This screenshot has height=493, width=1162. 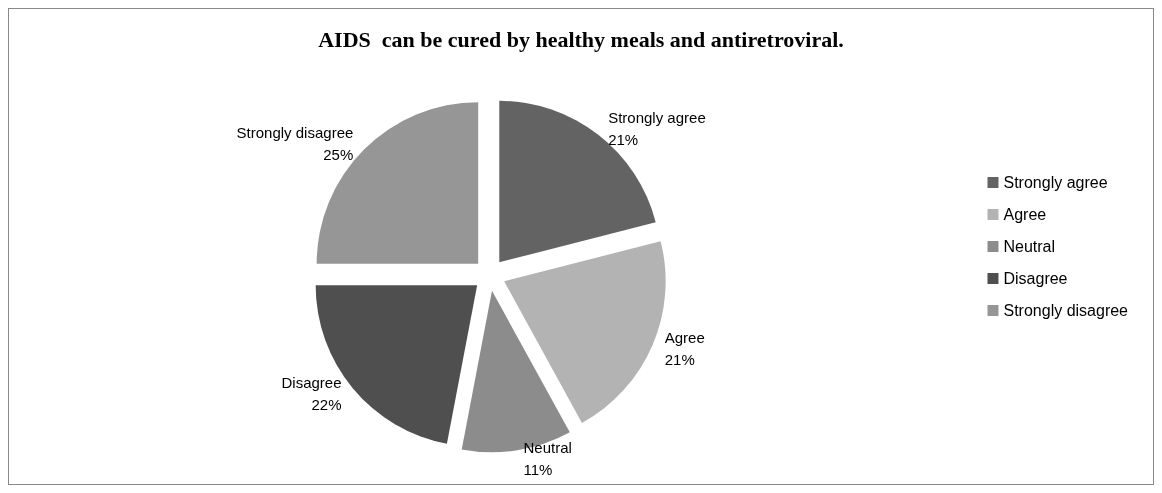 What do you see at coordinates (311, 382) in the screenshot?
I see `slice-label: Disagree` at bounding box center [311, 382].